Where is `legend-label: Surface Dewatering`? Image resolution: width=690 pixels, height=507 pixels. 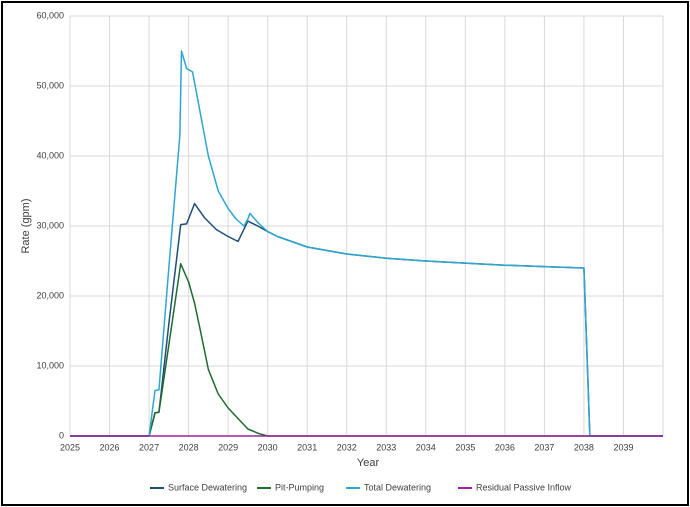
legend-label: Surface Dewatering is located at coordinates (207, 487).